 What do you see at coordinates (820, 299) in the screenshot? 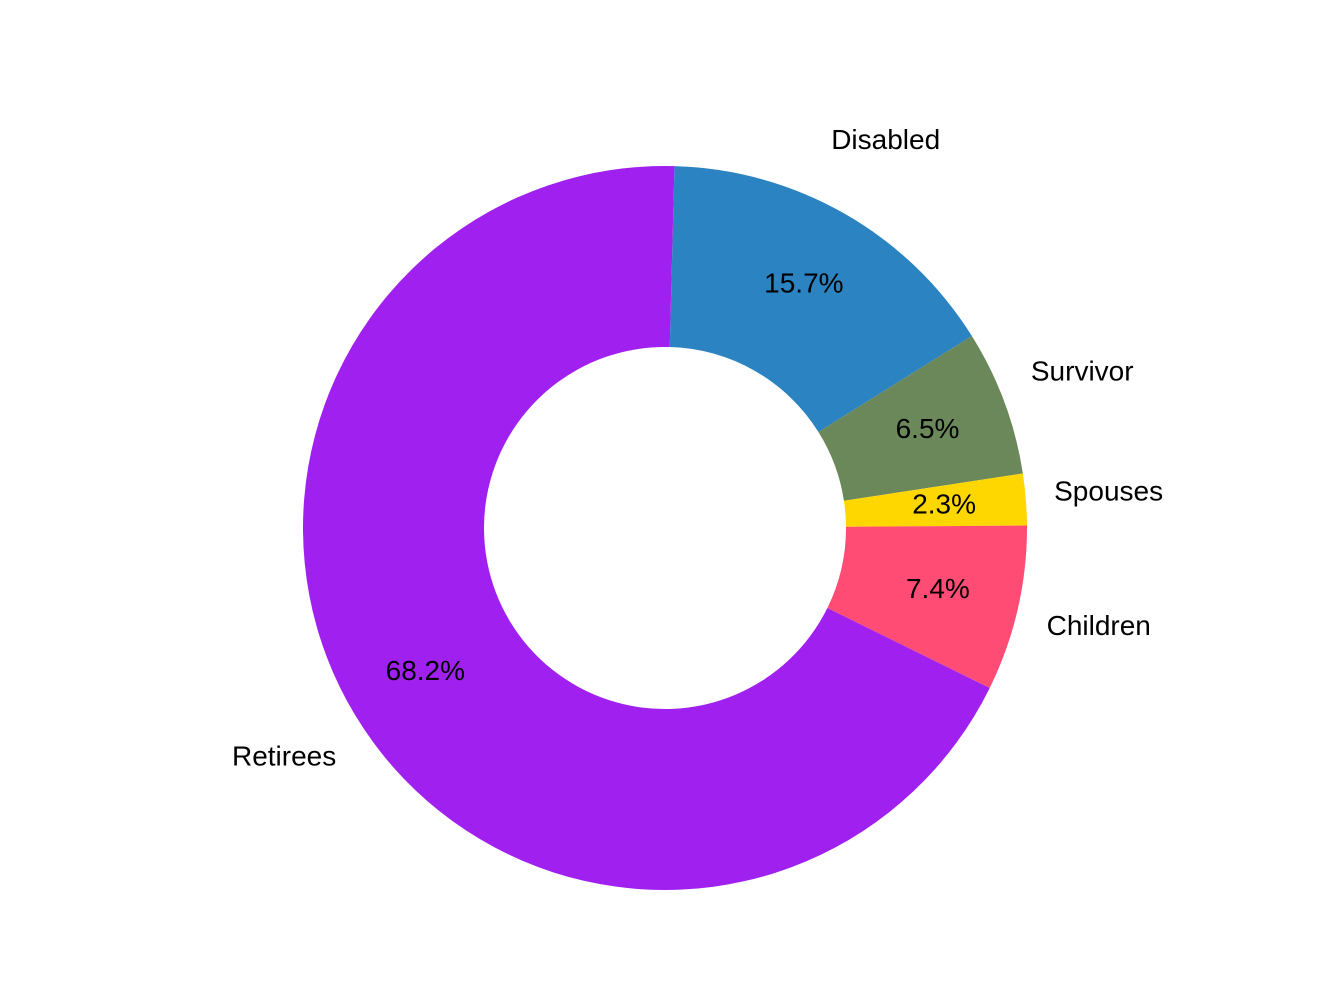
I see `slice-disabled` at bounding box center [820, 299].